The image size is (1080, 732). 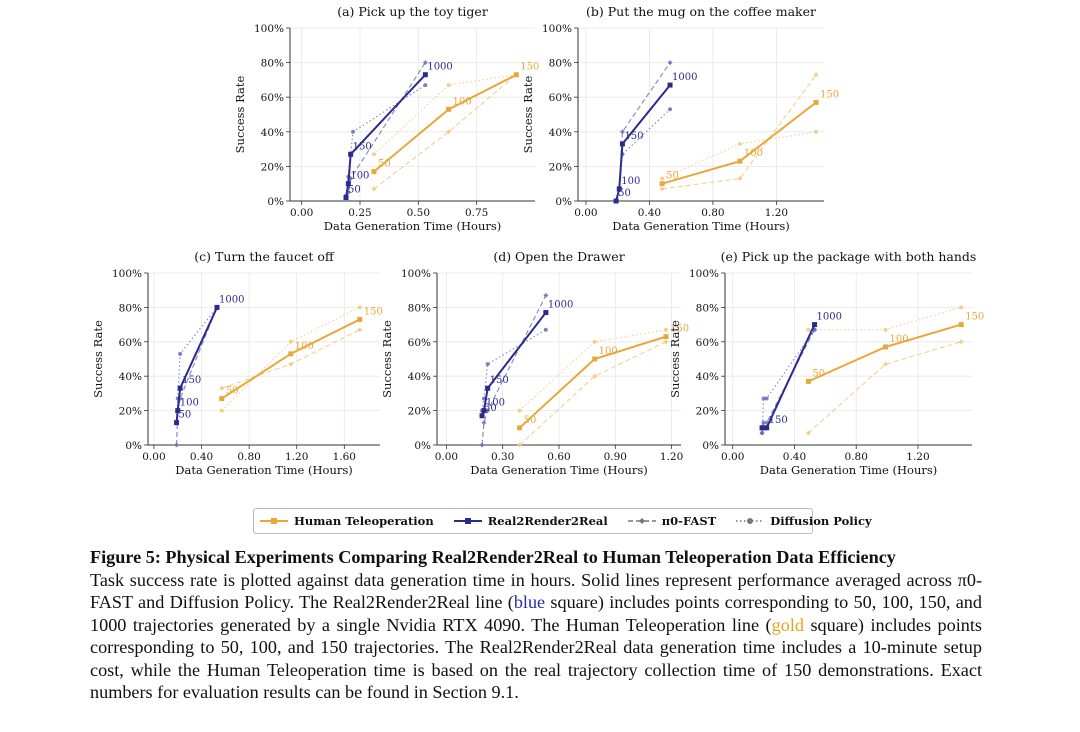 What do you see at coordinates (445, 132) in the screenshot?
I see `series-line-hpi` at bounding box center [445, 132].